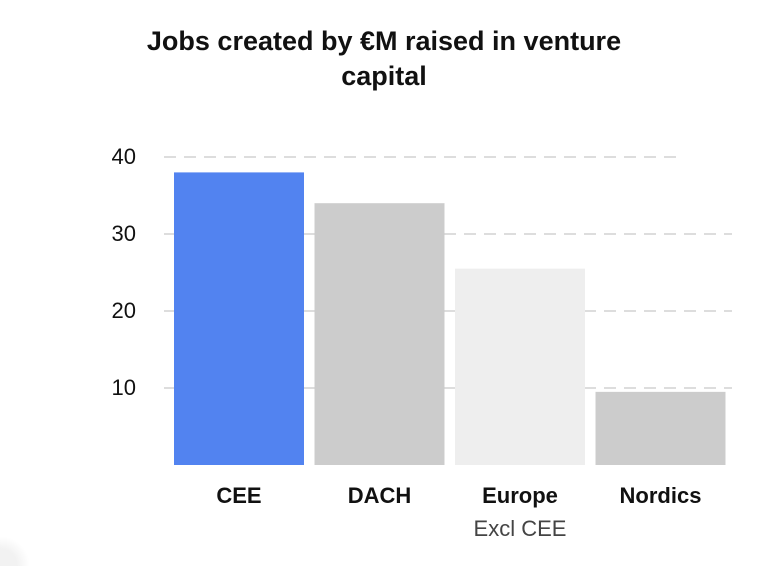  I want to click on bar-europe, so click(520, 366).